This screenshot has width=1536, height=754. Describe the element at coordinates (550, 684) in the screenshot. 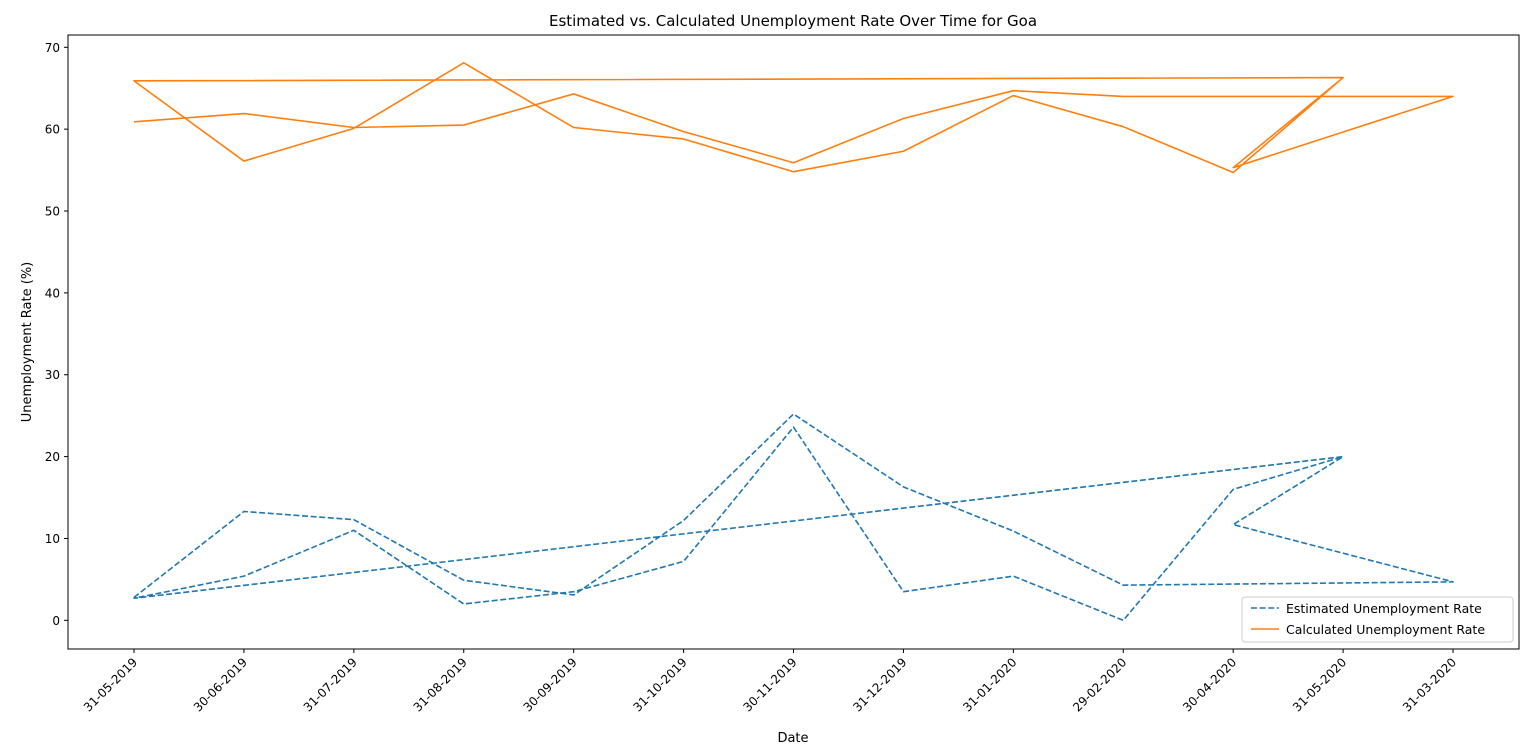

I see `x-tick-label: 30-09-2019` at that location.